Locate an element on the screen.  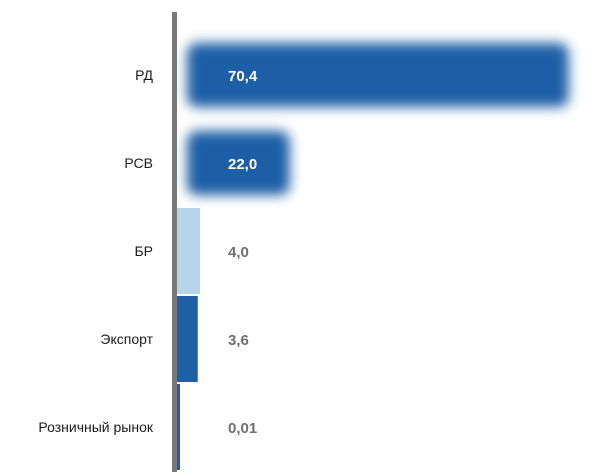
value-label-4: 0,01 is located at coordinates (242, 428).